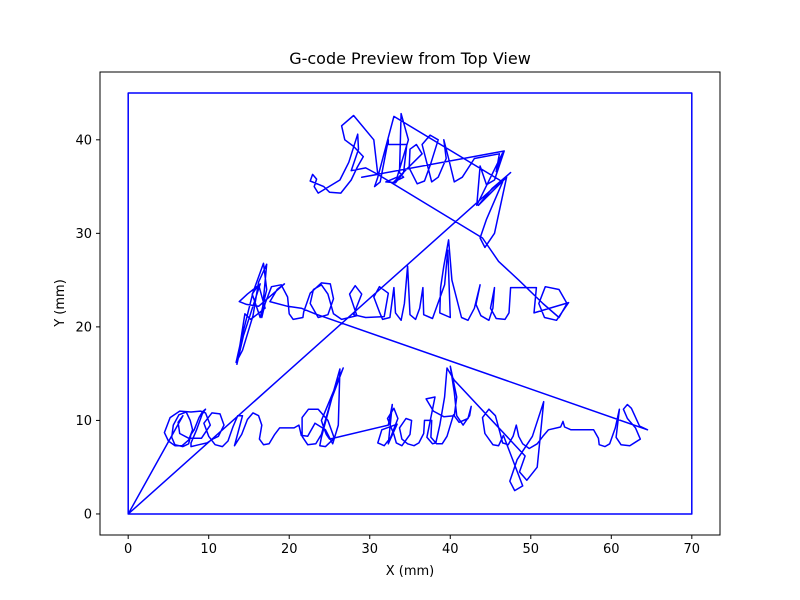  Describe the element at coordinates (83, 327) in the screenshot. I see `y-tick-label: 20` at that location.